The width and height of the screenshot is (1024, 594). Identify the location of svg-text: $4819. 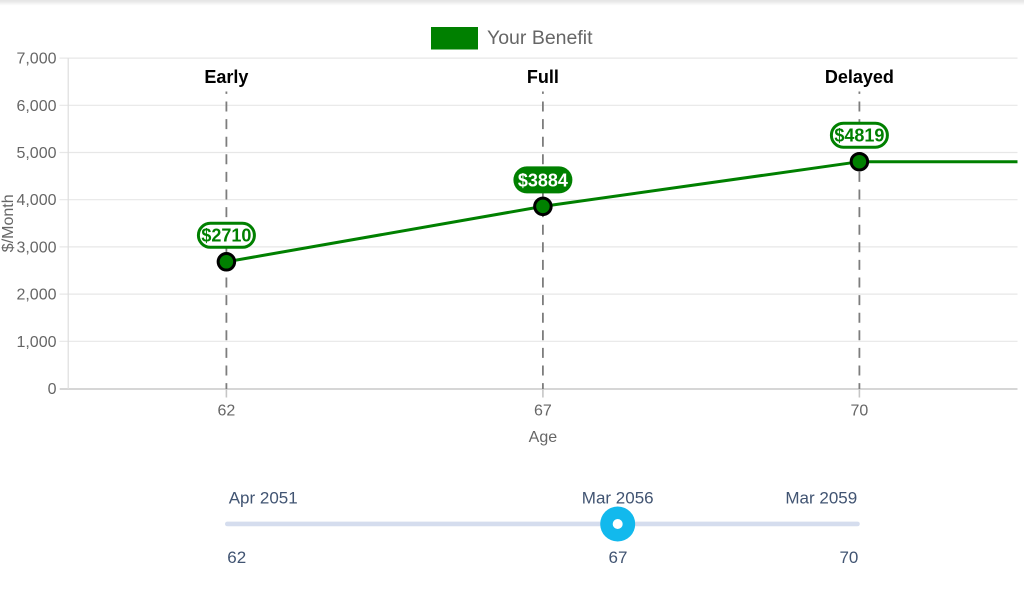
(859, 136).